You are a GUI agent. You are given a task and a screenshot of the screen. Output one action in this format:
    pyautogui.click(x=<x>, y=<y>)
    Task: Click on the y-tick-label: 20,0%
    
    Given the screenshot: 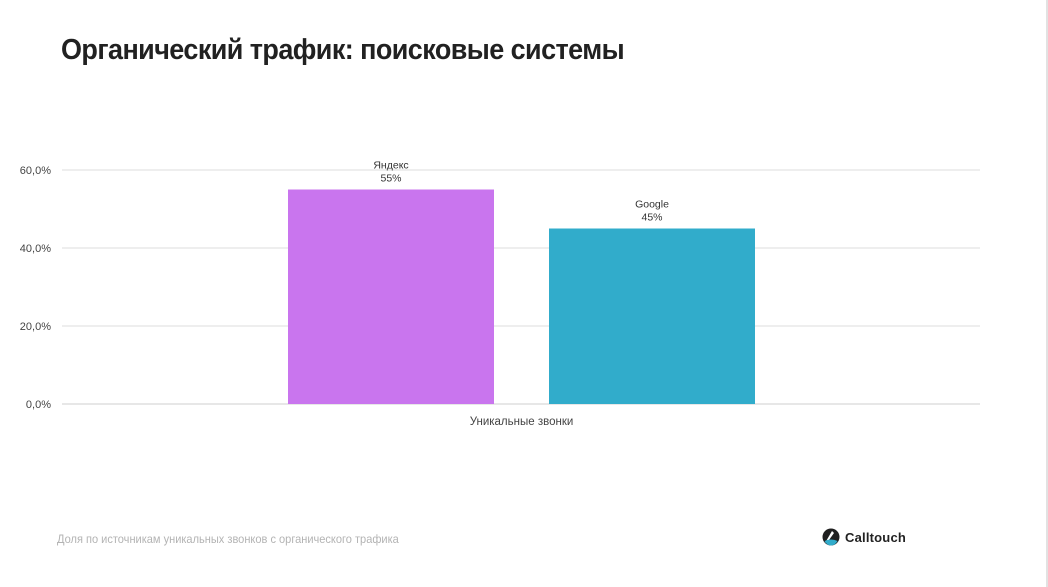 What is the action you would take?
    pyautogui.click(x=35, y=327)
    